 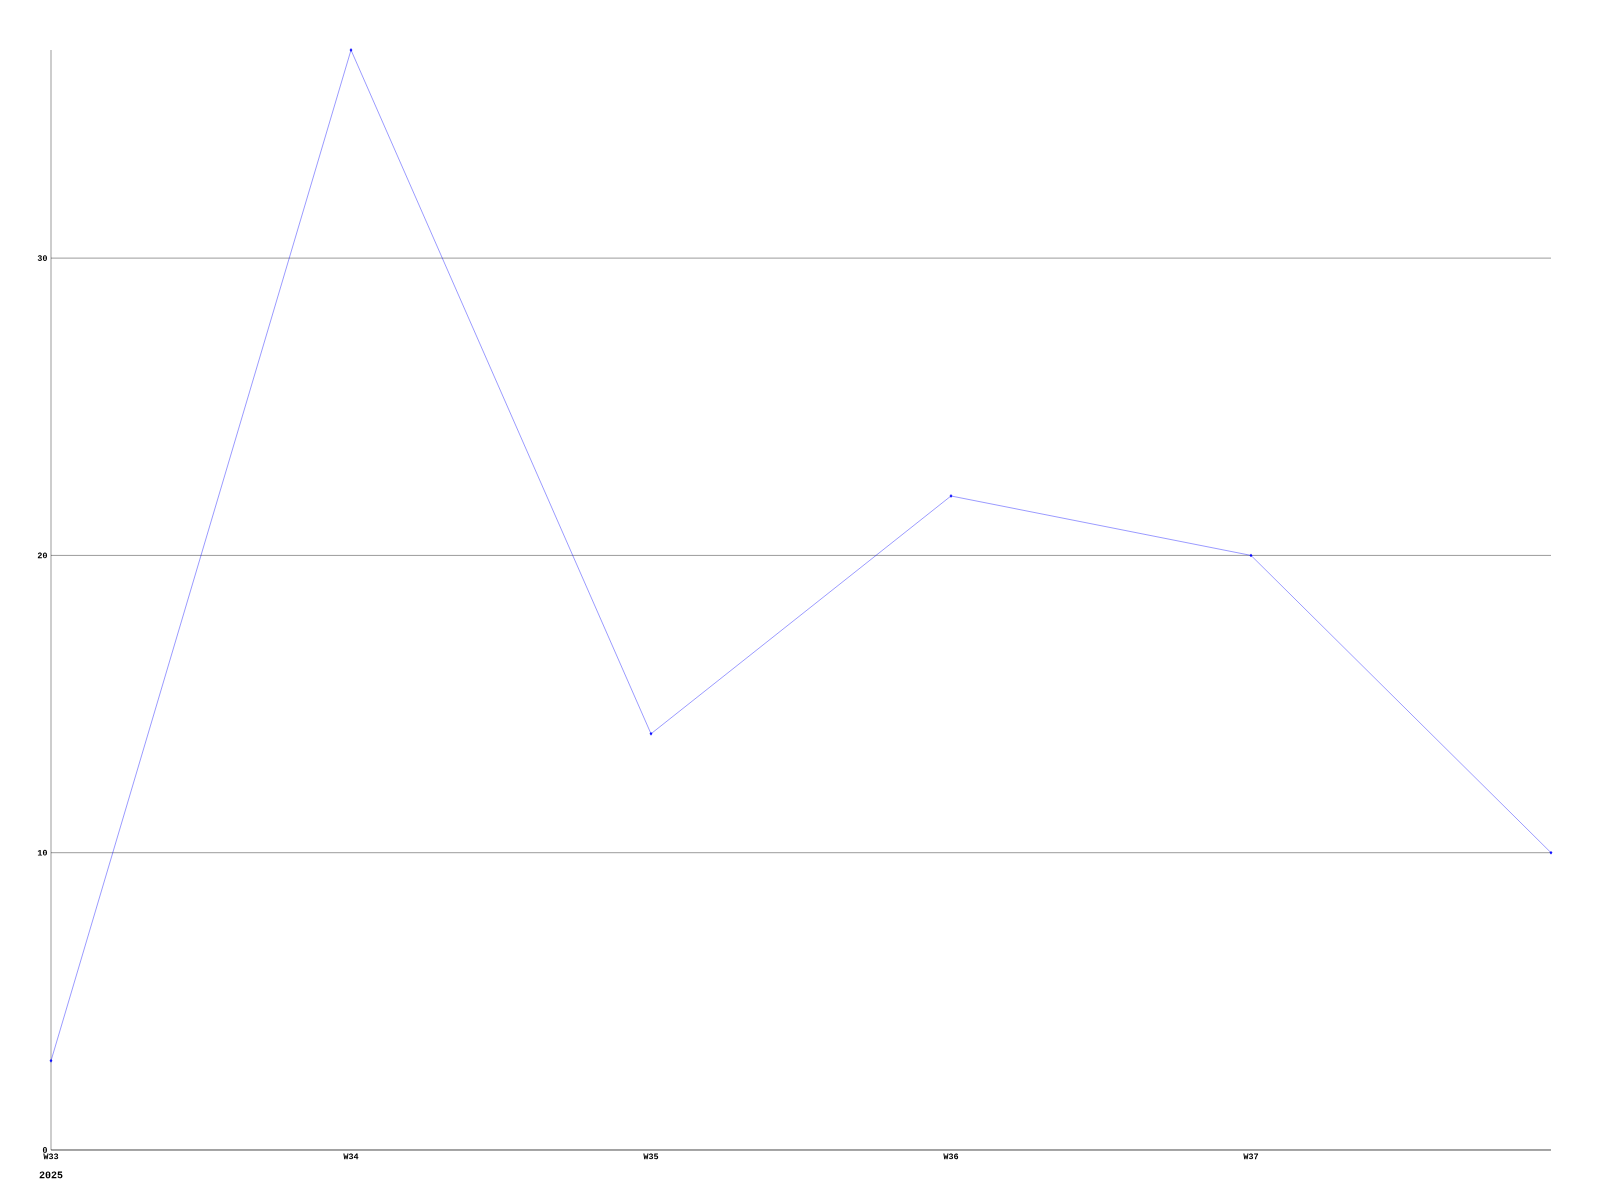 What do you see at coordinates (42, 555) in the screenshot?
I see `y-tick-label: 20` at bounding box center [42, 555].